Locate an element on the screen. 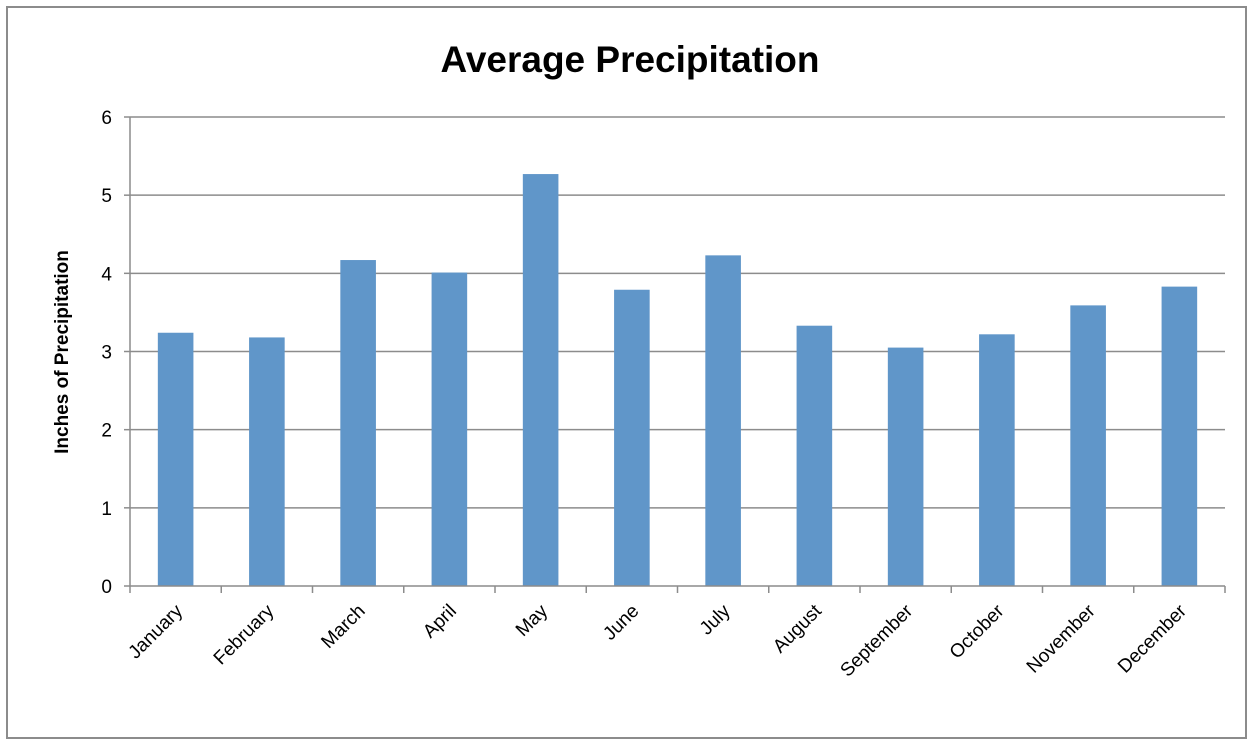  y-tick-label: 4 is located at coordinates (106, 274).